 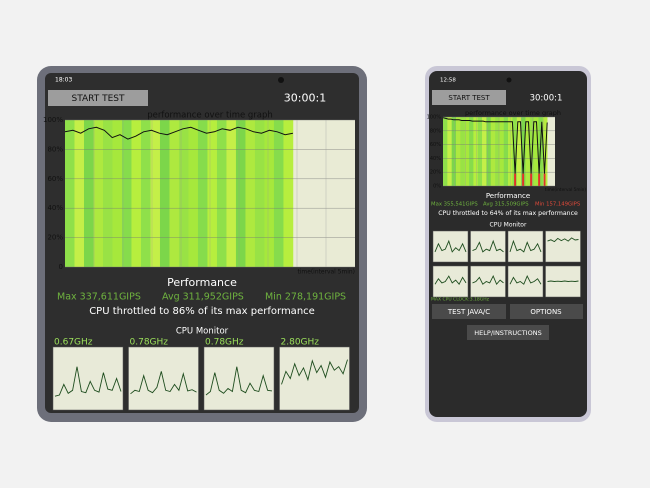 I want to click on performance-line, so click(x=495, y=145).